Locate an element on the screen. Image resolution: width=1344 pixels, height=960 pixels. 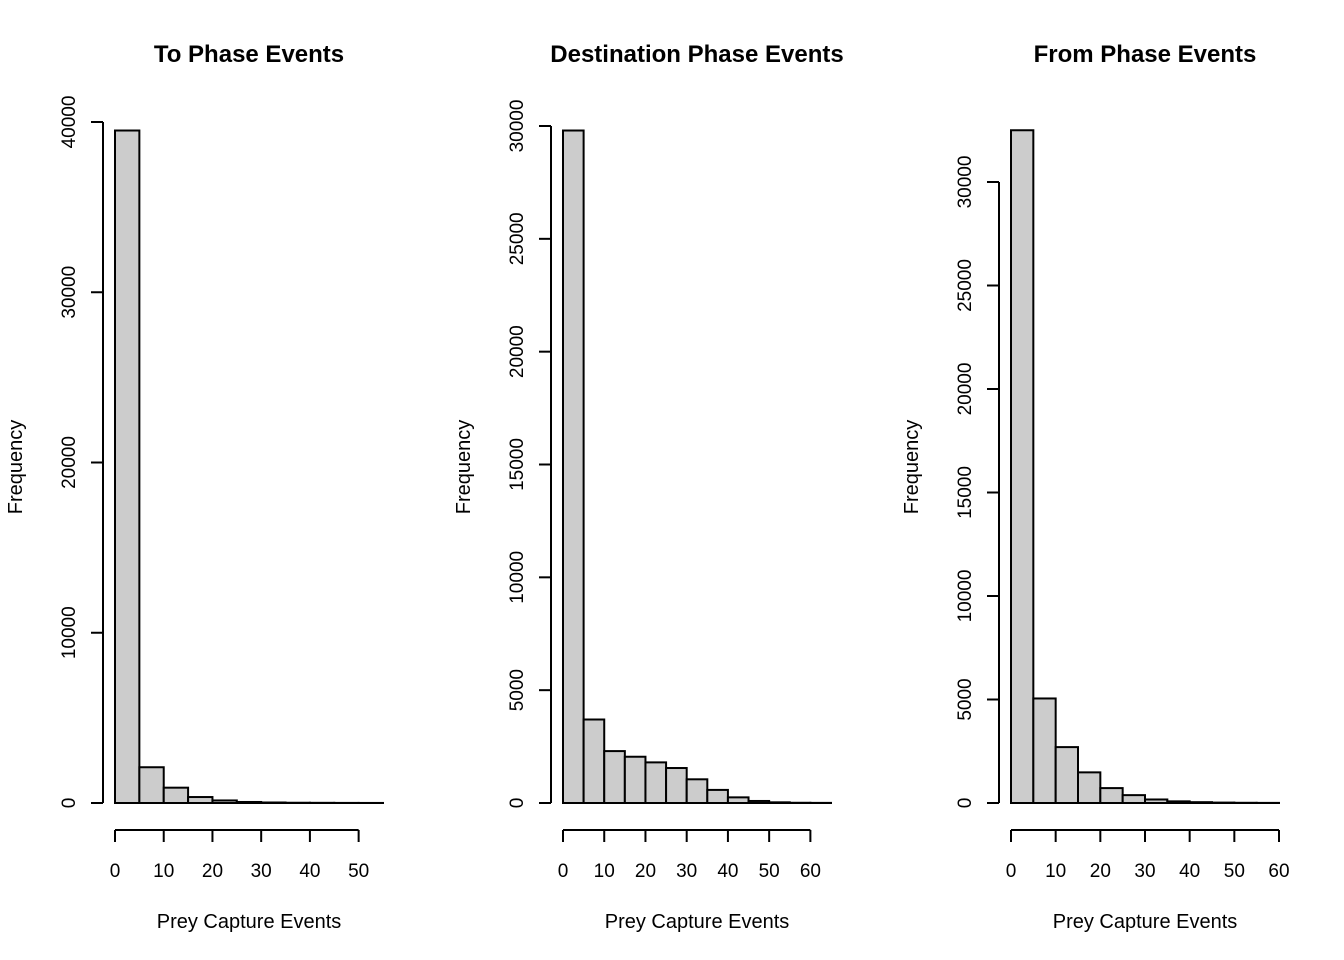
panel-title: From Phase Events is located at coordinates (1145, 54).